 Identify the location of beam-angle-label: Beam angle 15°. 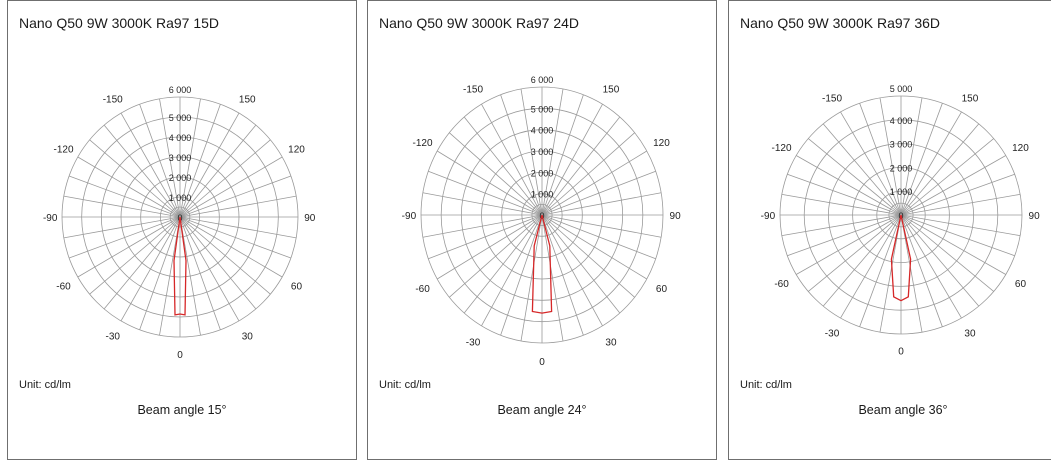
(182, 410).